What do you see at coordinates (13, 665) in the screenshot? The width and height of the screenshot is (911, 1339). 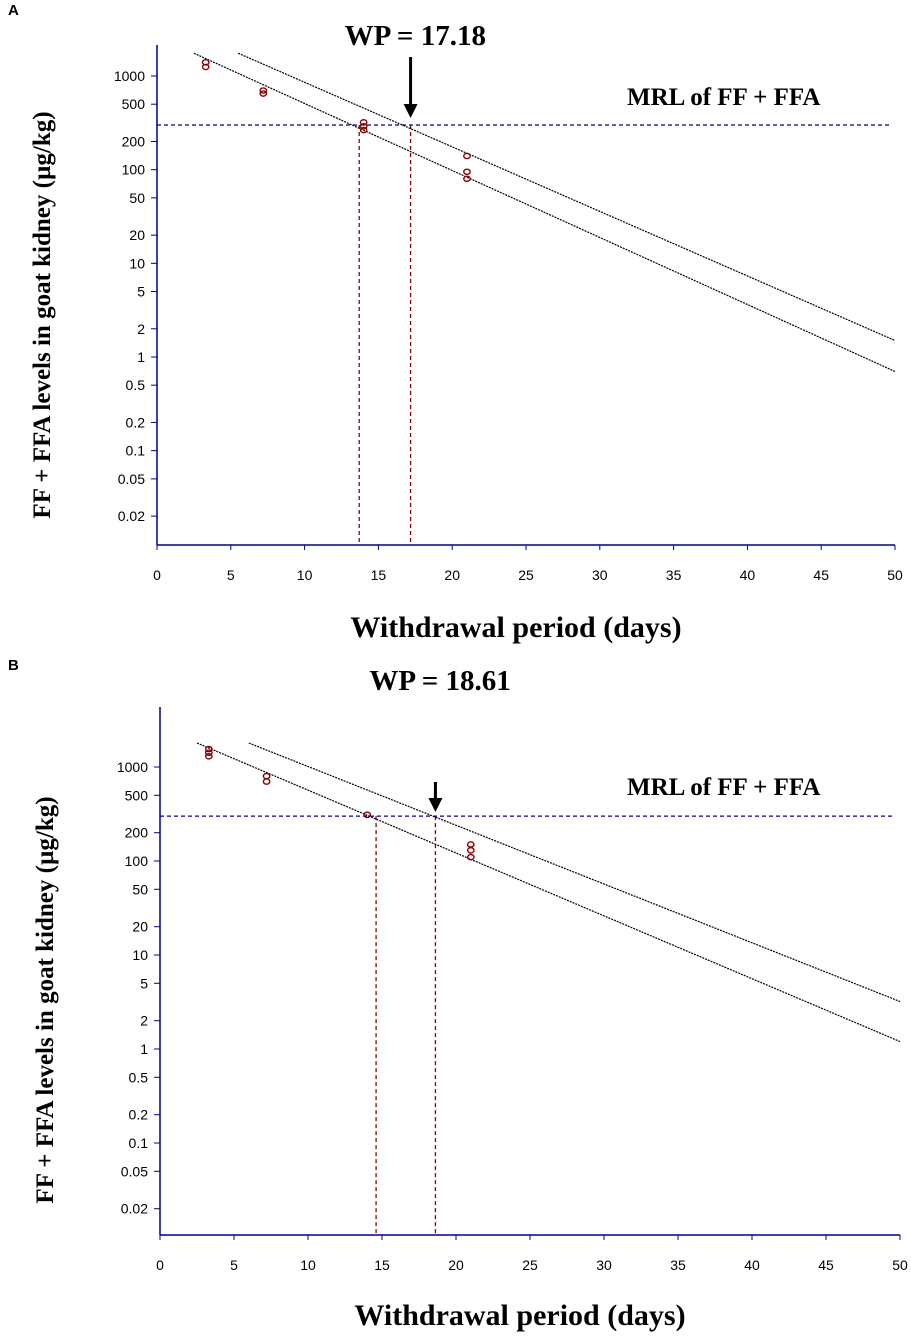 I see `panel-label: B` at bounding box center [13, 665].